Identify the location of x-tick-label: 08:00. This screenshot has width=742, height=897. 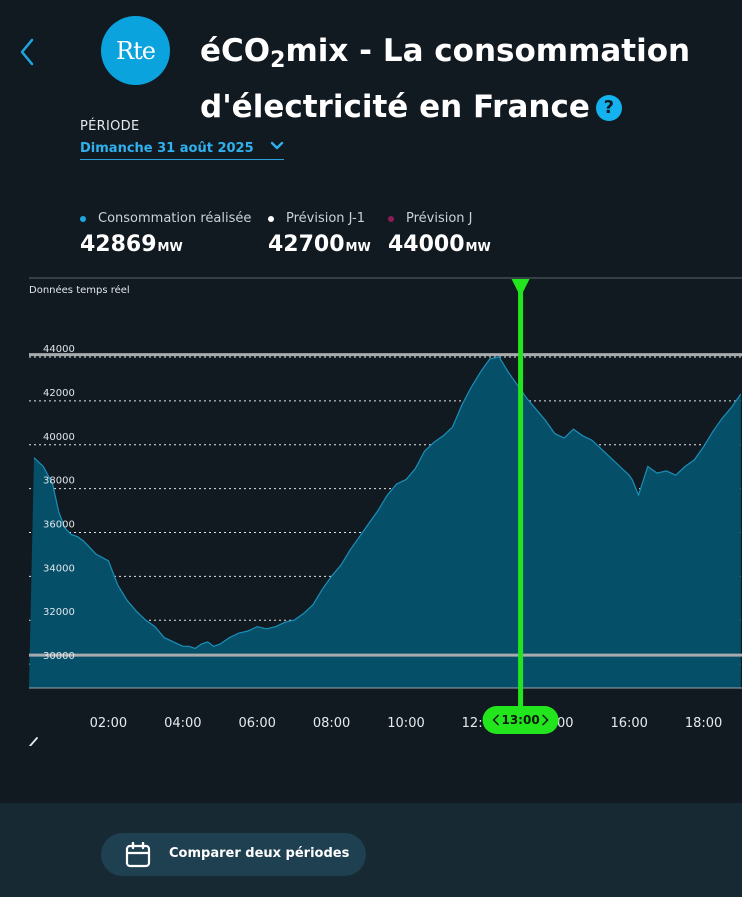
(331, 723).